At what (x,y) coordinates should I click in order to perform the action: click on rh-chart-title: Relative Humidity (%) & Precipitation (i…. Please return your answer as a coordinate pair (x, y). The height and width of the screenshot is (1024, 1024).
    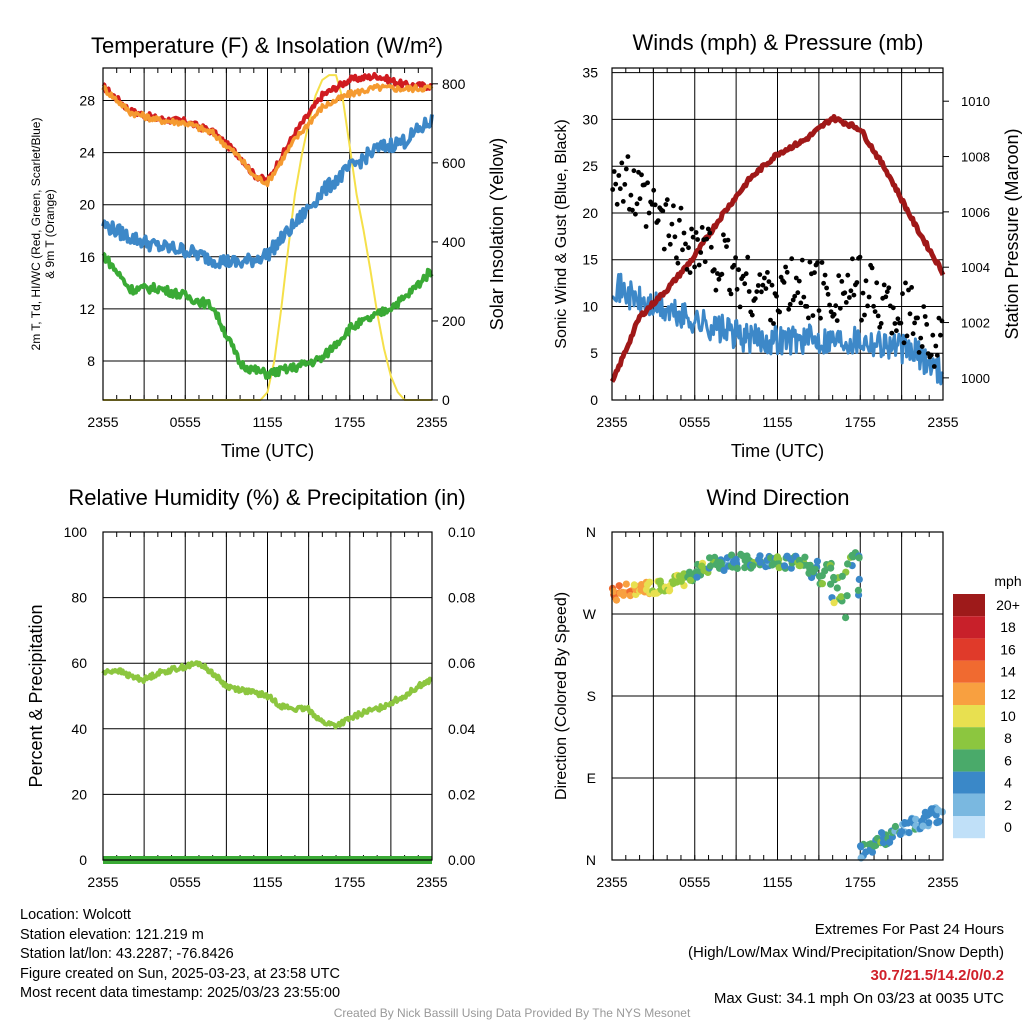
    Looking at the image, I should click on (266, 497).